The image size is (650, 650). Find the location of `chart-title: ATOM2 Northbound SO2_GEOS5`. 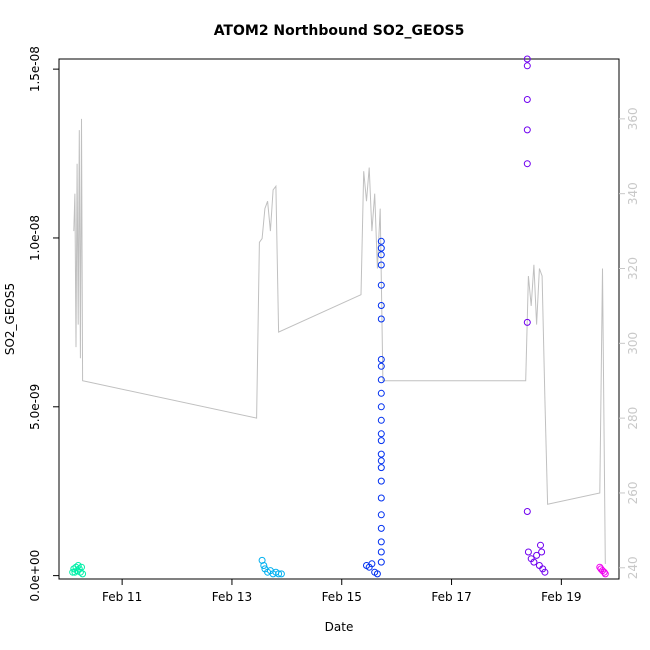

chart-title: ATOM2 Northbound SO2_GEOS5 is located at coordinates (339, 31).